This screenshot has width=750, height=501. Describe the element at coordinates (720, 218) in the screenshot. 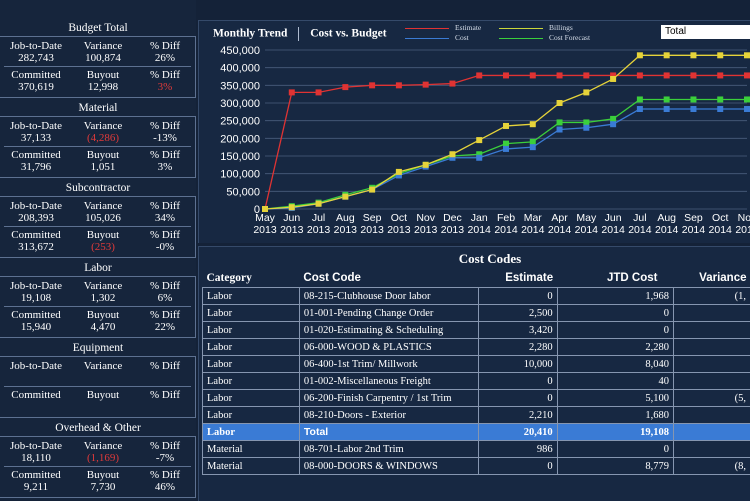

I see `x-tick-label: Oct` at that location.